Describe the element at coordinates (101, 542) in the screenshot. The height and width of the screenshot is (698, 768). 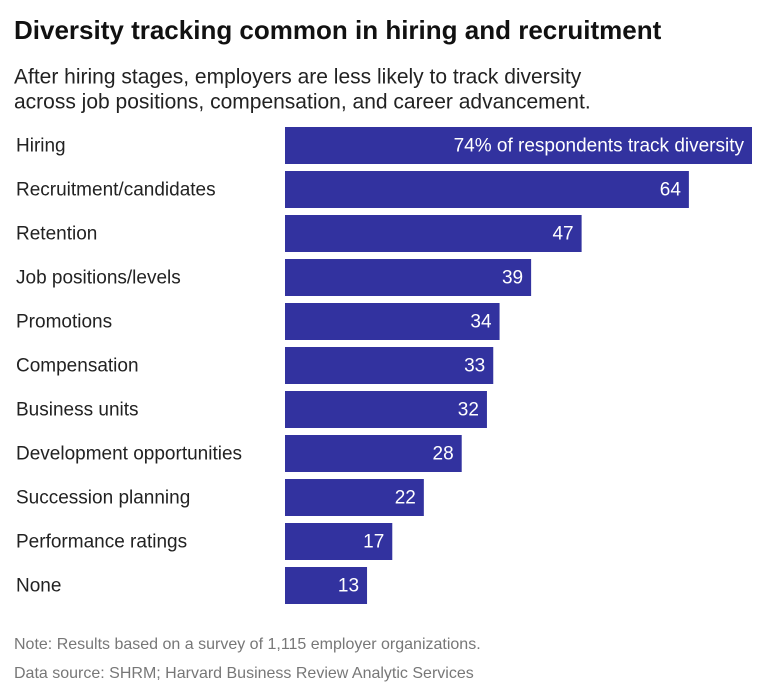
I see `category-label: Performance ratings` at that location.